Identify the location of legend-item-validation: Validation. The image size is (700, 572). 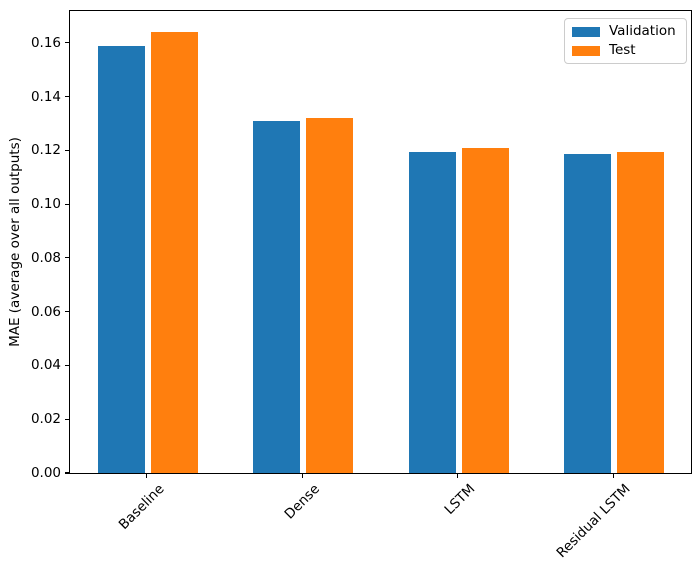
(624, 31).